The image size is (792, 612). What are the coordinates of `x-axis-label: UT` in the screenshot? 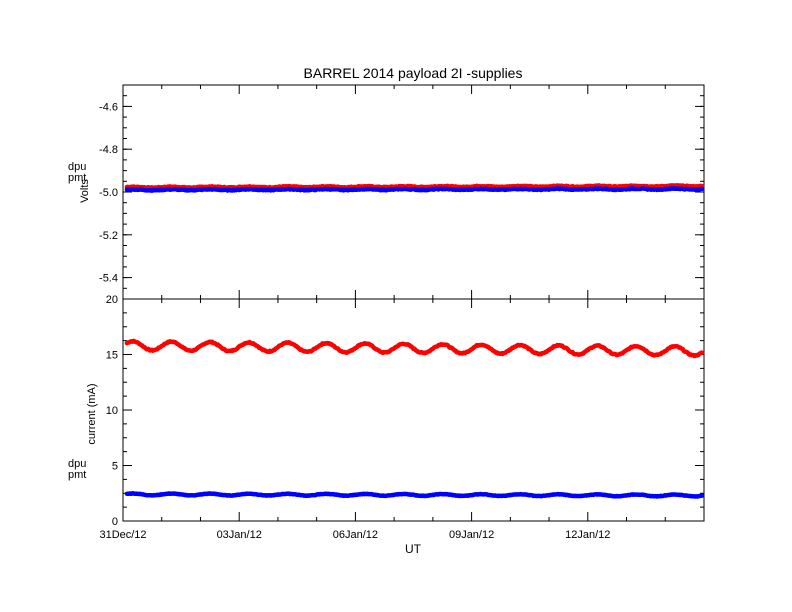 It's located at (413, 549).